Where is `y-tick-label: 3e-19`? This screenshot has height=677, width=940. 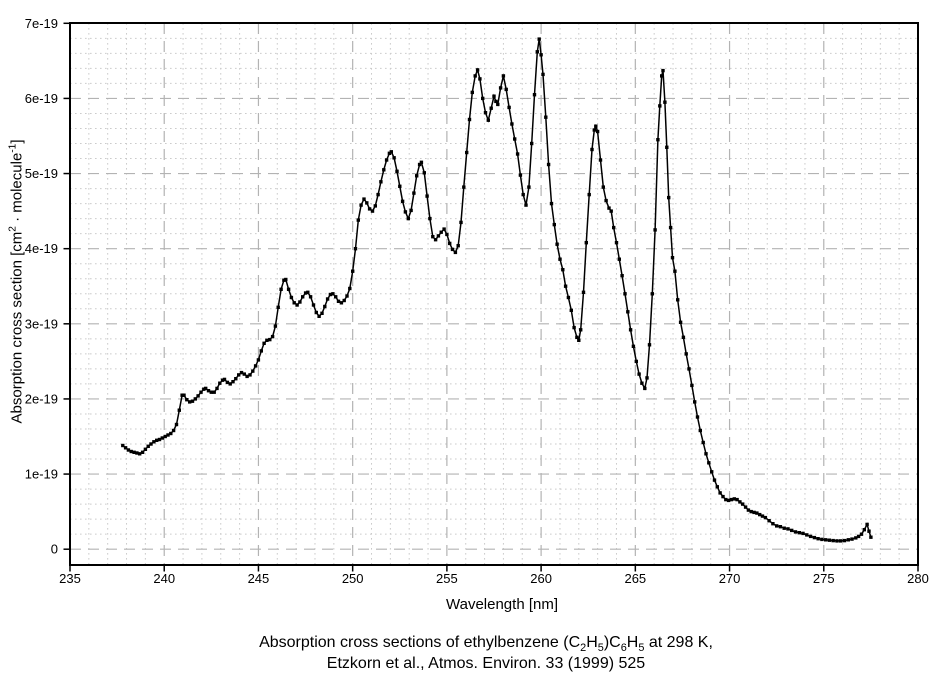
y-tick-label: 3e-19 is located at coordinates (41, 323).